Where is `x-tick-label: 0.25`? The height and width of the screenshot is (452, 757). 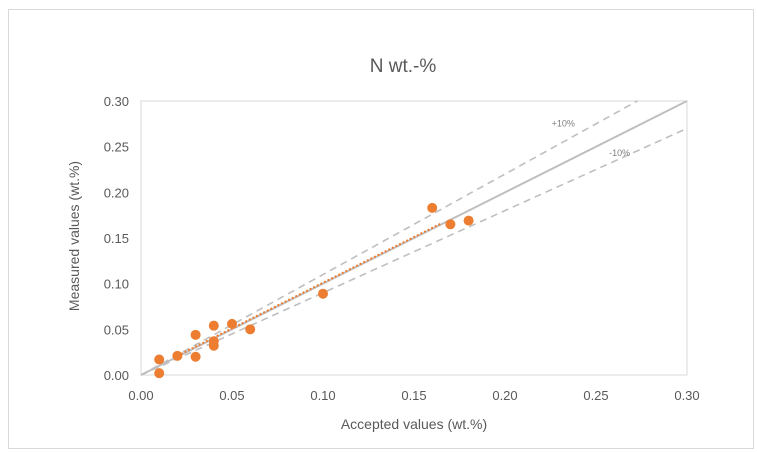
x-tick-label: 0.25 is located at coordinates (595, 395).